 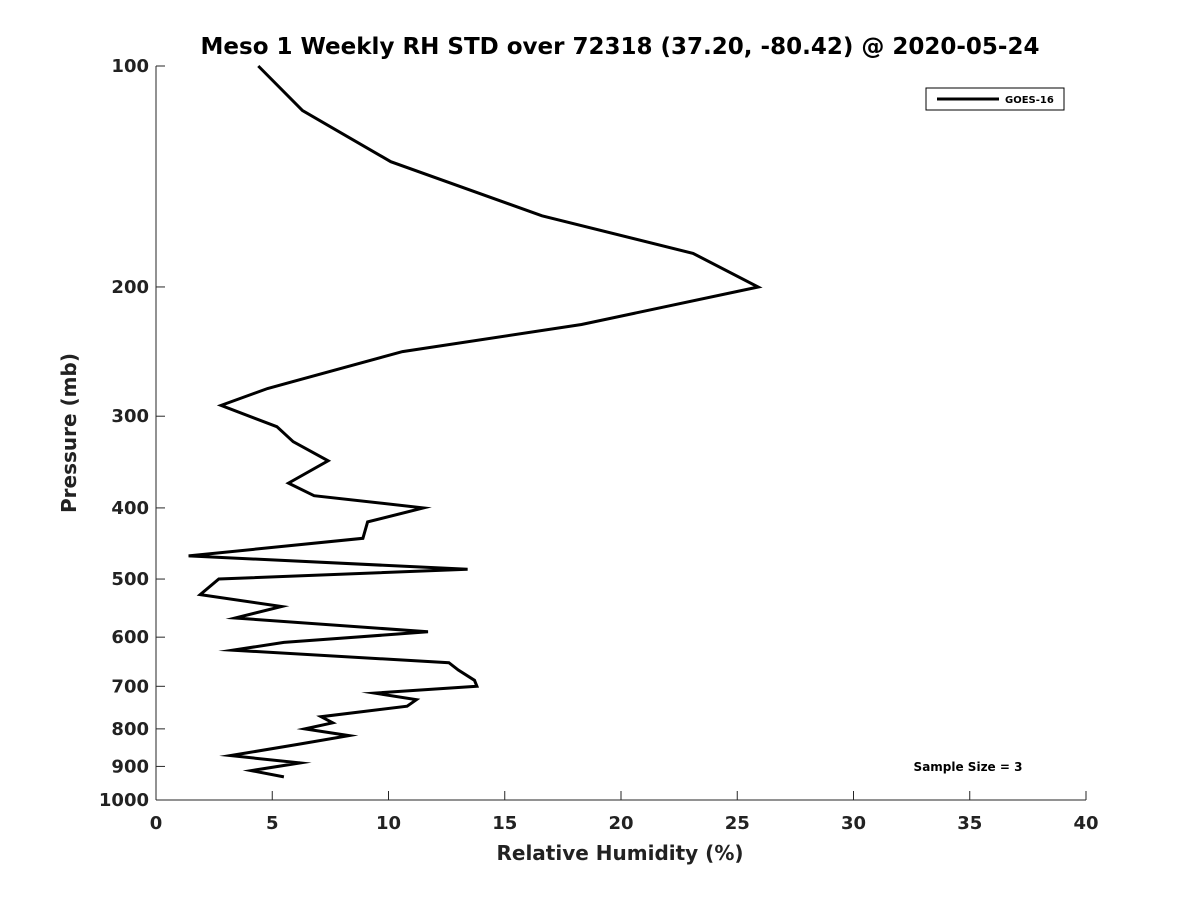 What do you see at coordinates (69, 433) in the screenshot?
I see `y-axis-label: Pressure (mb)` at bounding box center [69, 433].